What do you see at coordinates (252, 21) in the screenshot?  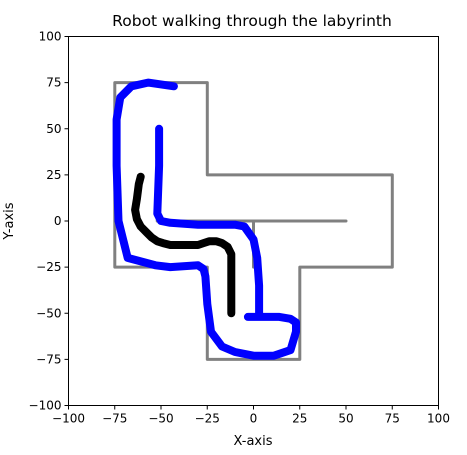 I see `chart-title: Robot walking through the labyrinth` at bounding box center [252, 21].